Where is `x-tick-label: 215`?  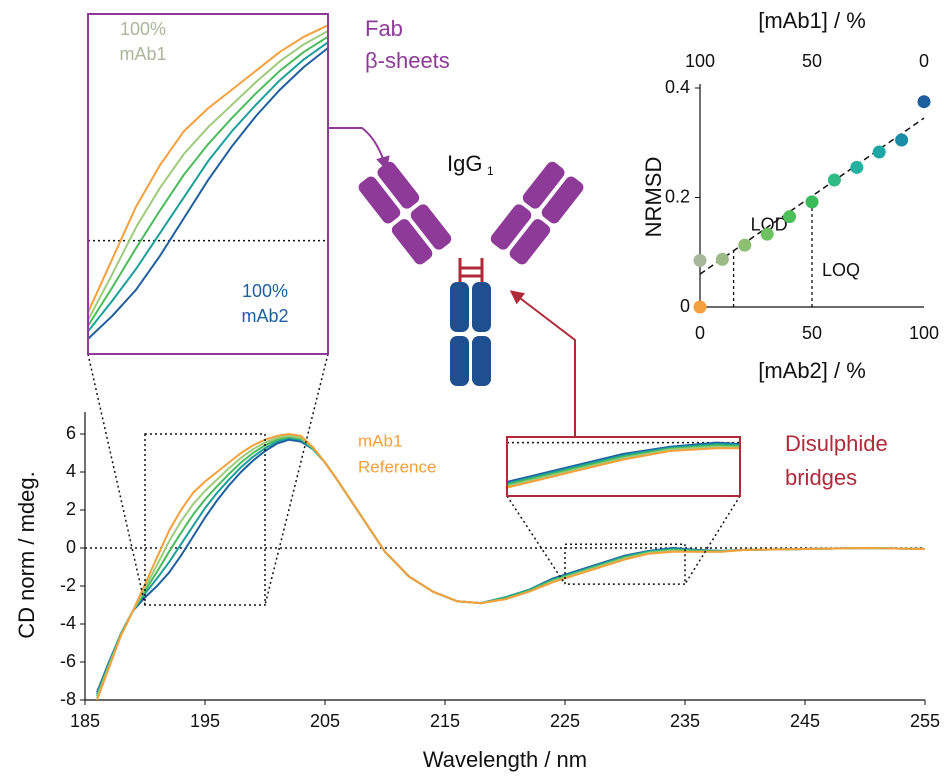 x-tick-label: 215 is located at coordinates (445, 721).